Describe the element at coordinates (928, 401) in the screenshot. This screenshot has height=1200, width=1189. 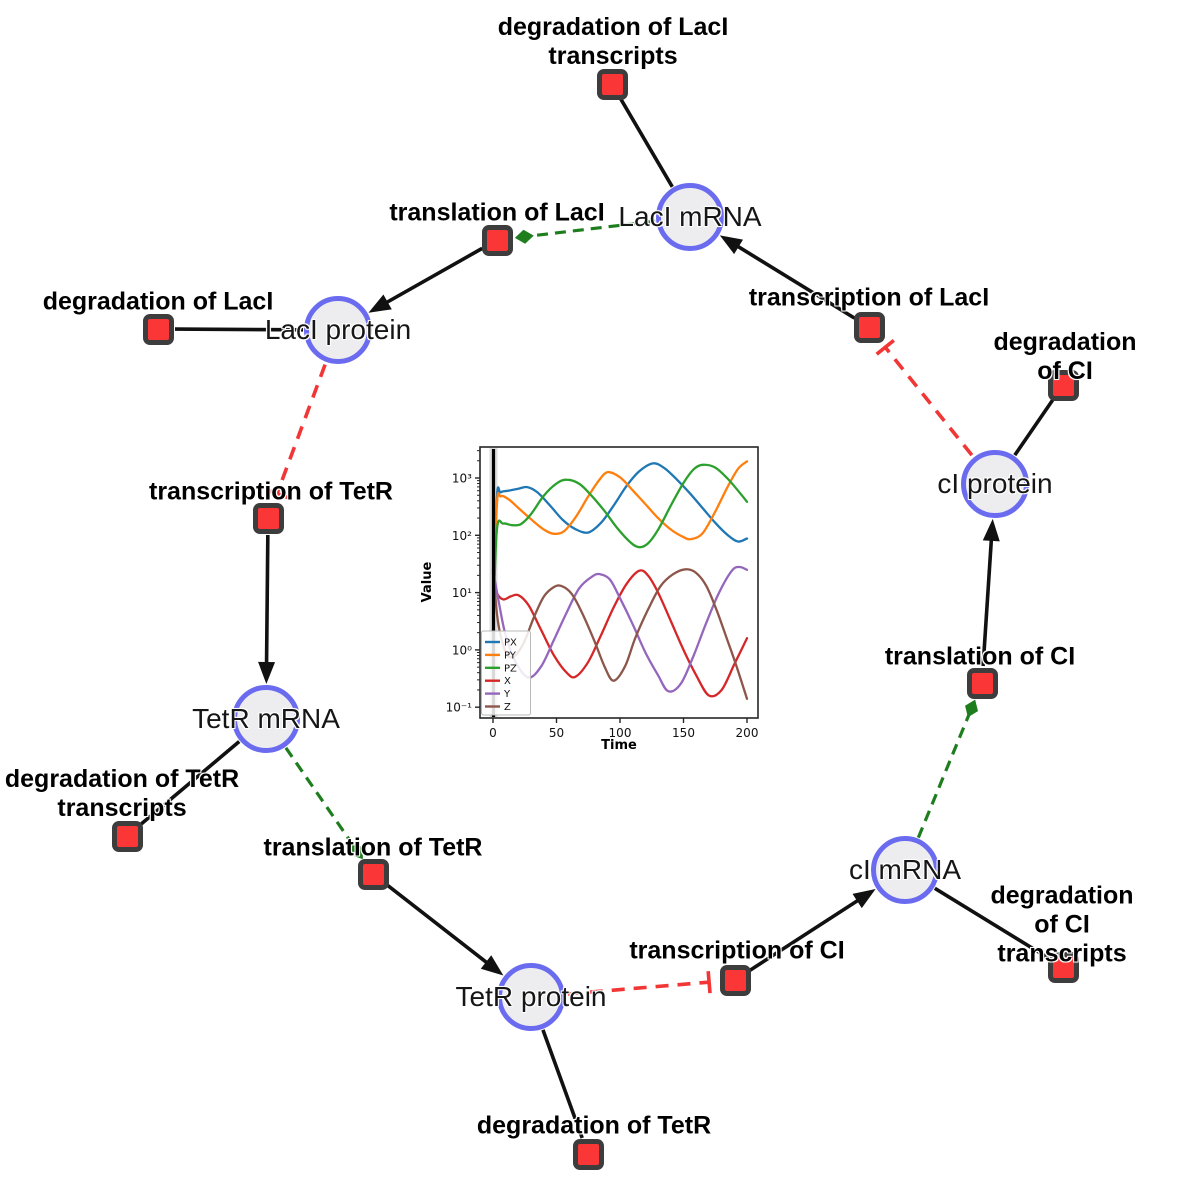
I see `edge-inhibition--ci-protein--transcription-laci` at that location.